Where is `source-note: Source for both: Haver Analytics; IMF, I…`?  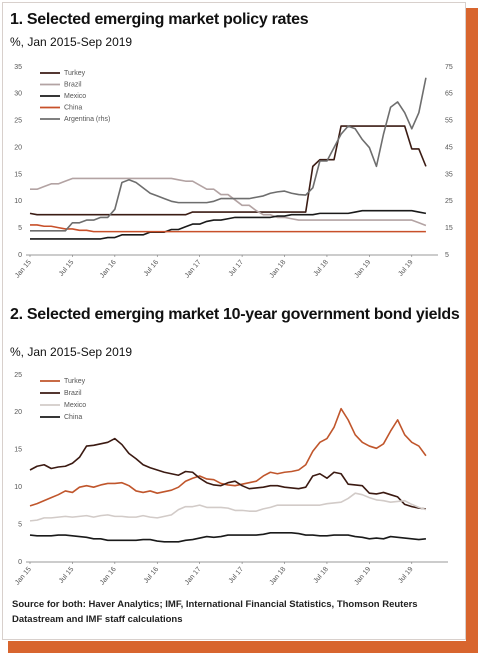
source-note: Source for both: Haver Analytics; IMF, I… is located at coordinates (215, 612).